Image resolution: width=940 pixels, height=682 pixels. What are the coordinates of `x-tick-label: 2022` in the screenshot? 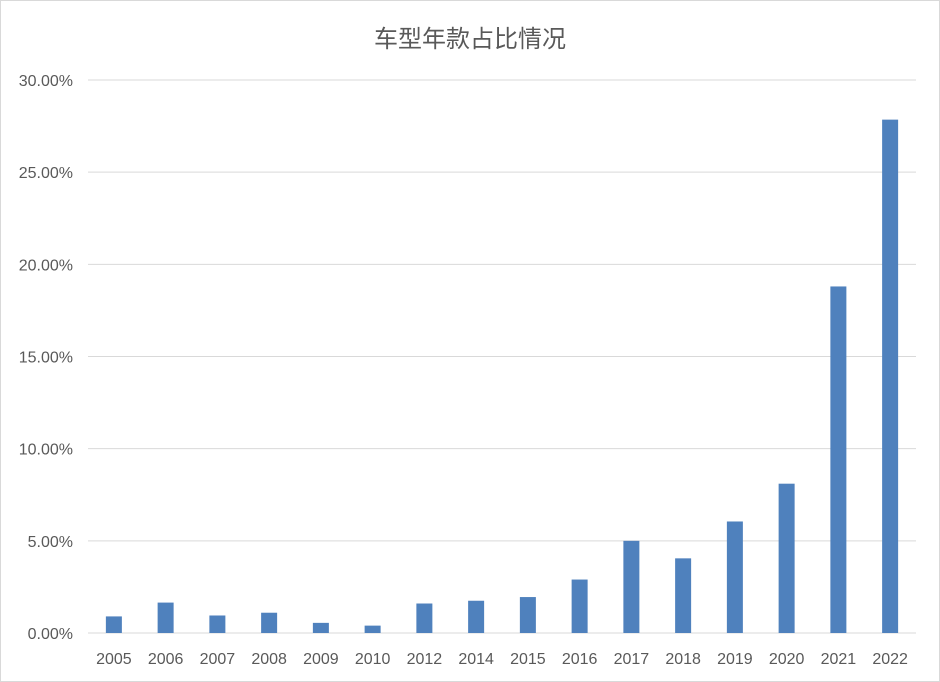 It's located at (890, 659).